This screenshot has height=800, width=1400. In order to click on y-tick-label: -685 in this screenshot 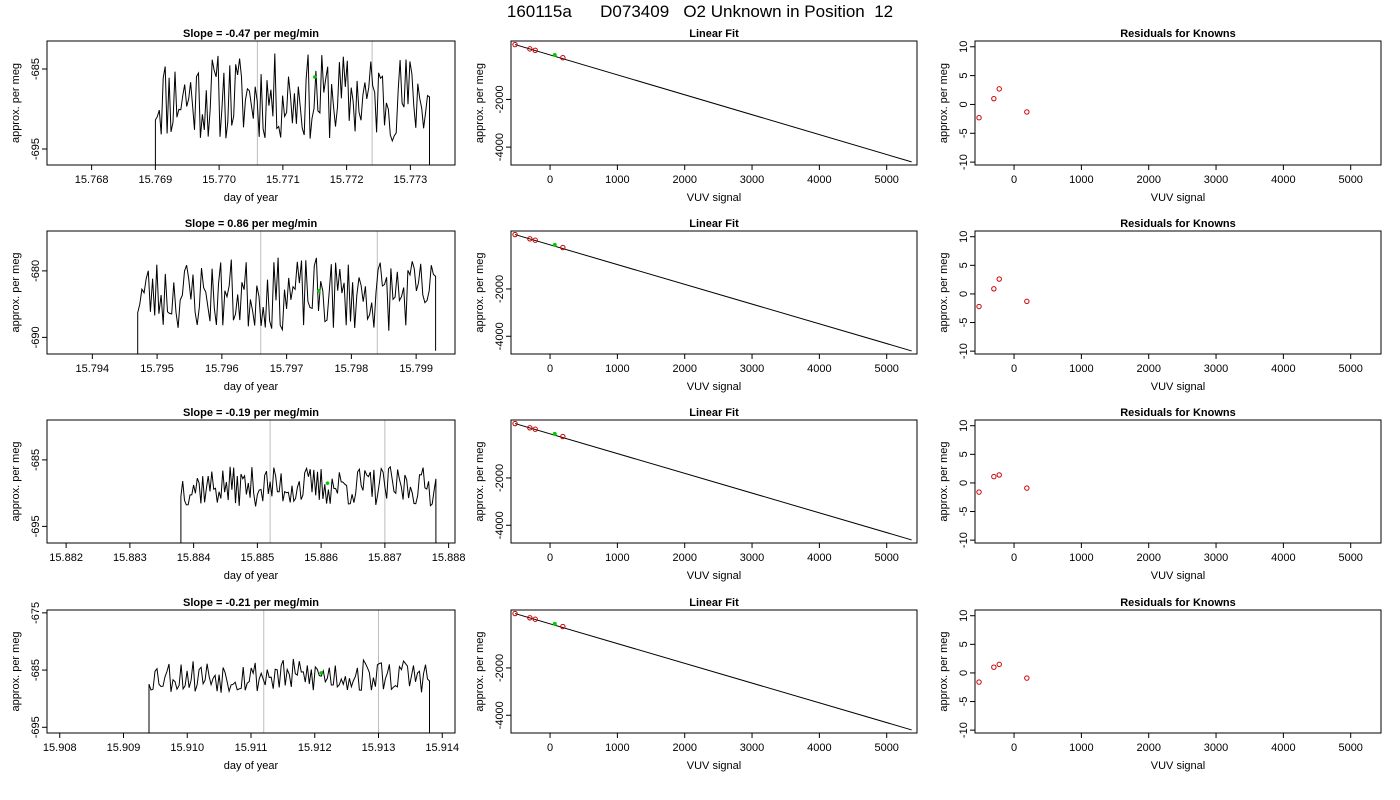, I will do `click(36, 460)`.